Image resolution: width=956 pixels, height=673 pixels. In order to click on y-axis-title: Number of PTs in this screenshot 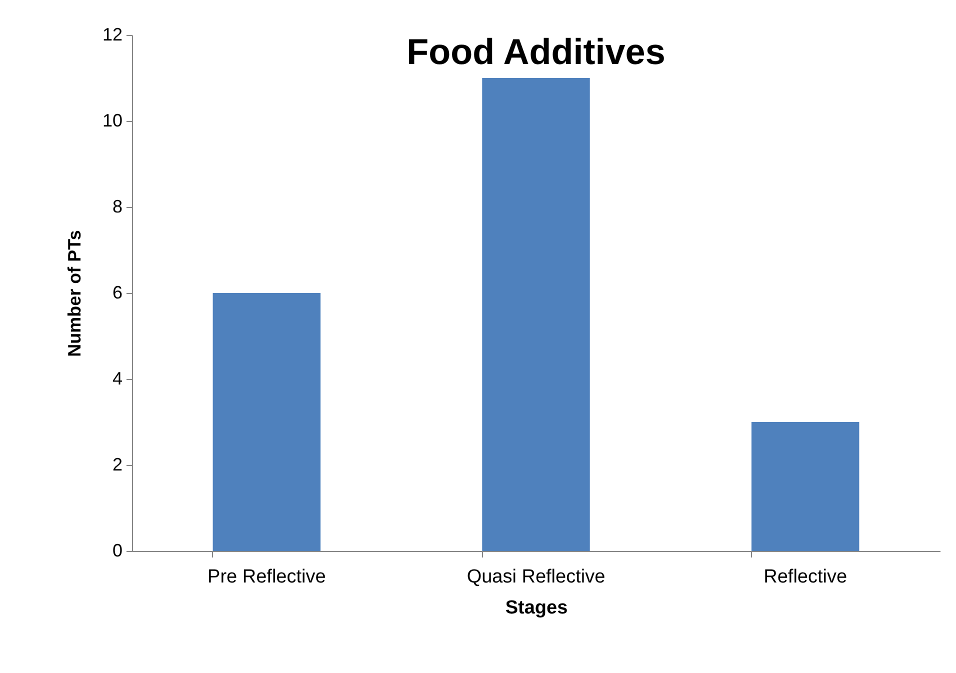, I will do `click(74, 293)`.